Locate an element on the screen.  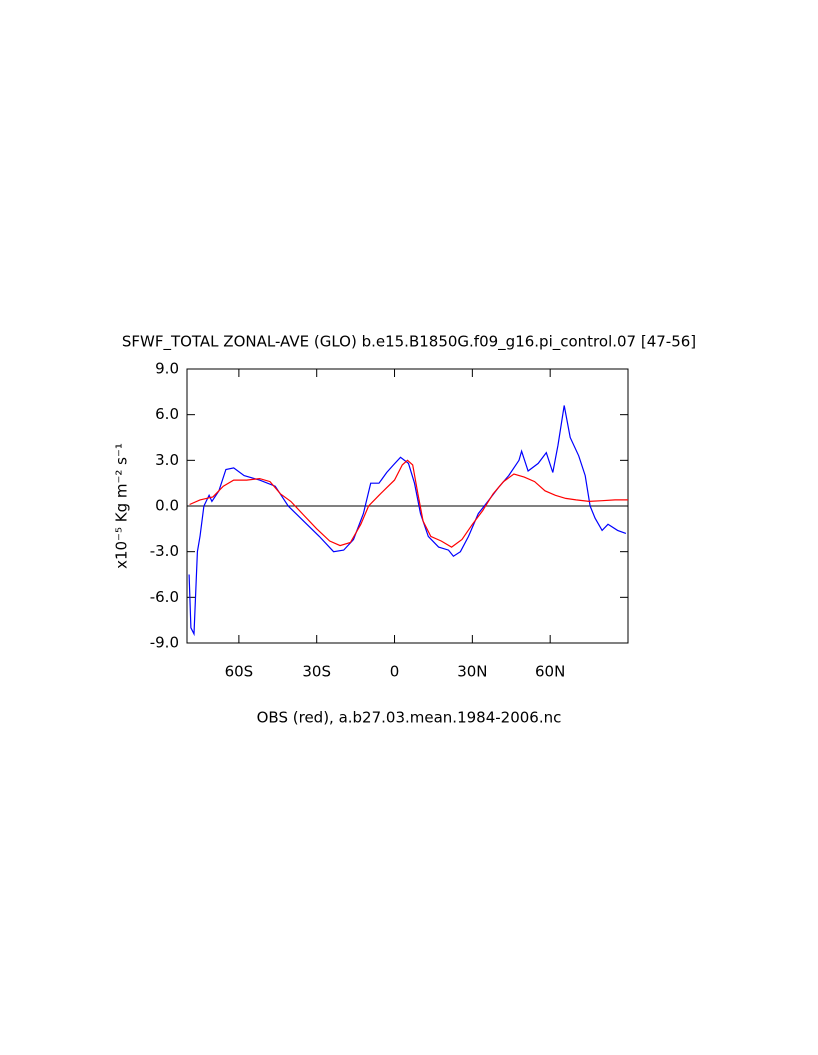
x-tick-label: 30S is located at coordinates (316, 672).